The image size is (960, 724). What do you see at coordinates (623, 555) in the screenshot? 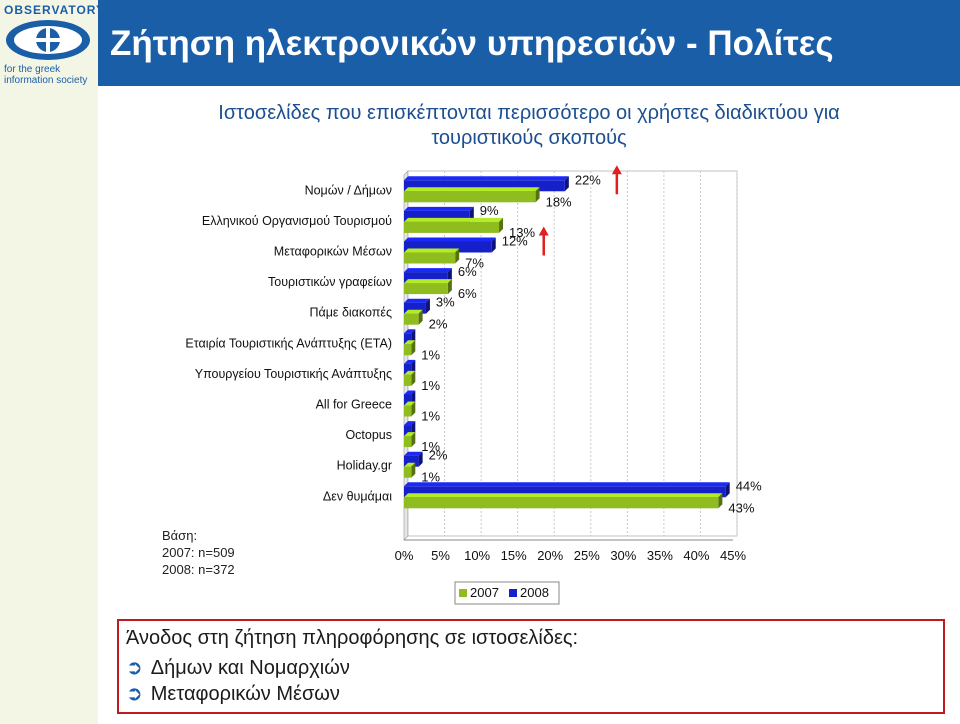
I see `x-tick-label: 30%` at bounding box center [623, 555].